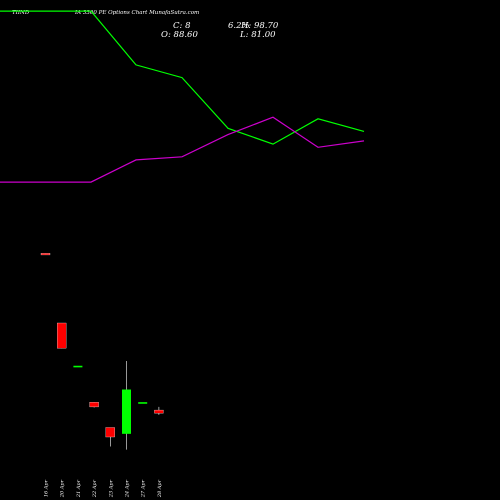  What do you see at coordinates (179, 35) in the screenshot?
I see `open-value: O: 88.60` at bounding box center [179, 35].